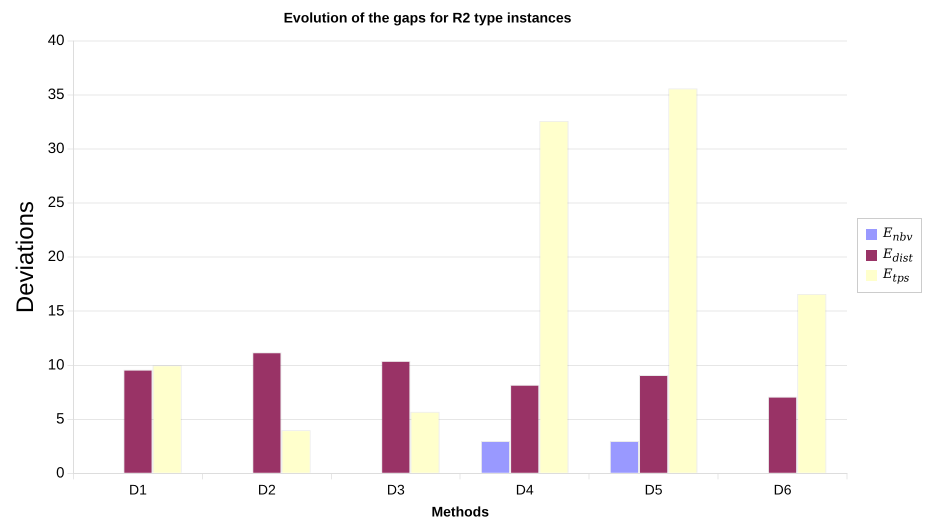 The image size is (947, 527). I want to click on y-tick-label: 25, so click(56, 203).